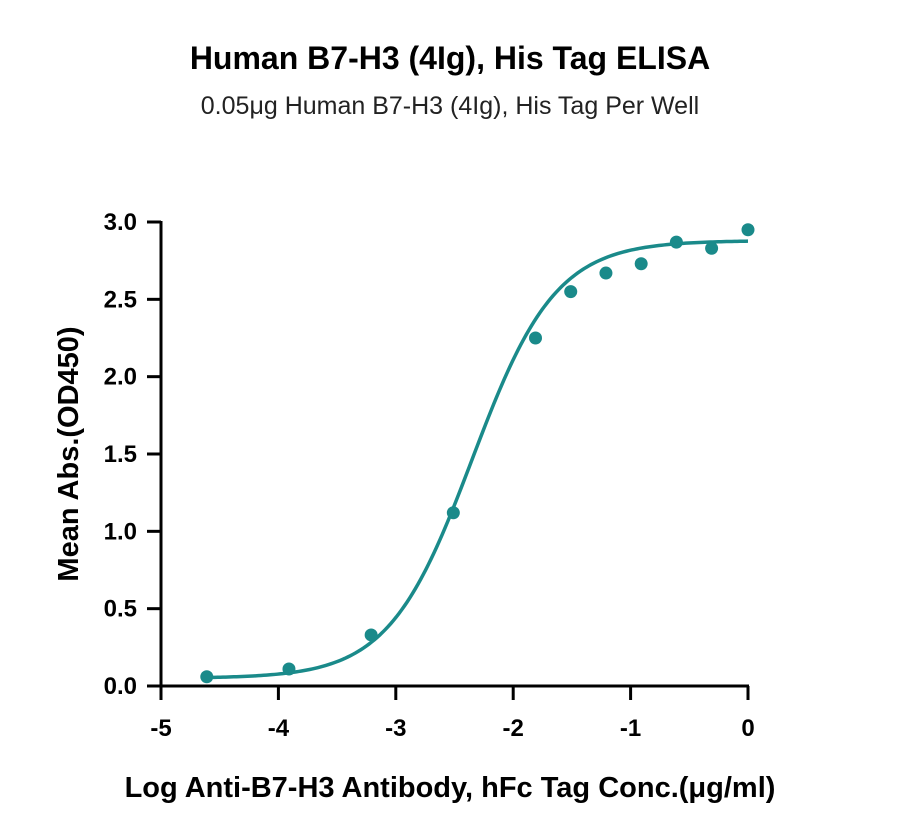 The width and height of the screenshot is (900, 839). I want to click on x-tick-label: -1, so click(630, 728).